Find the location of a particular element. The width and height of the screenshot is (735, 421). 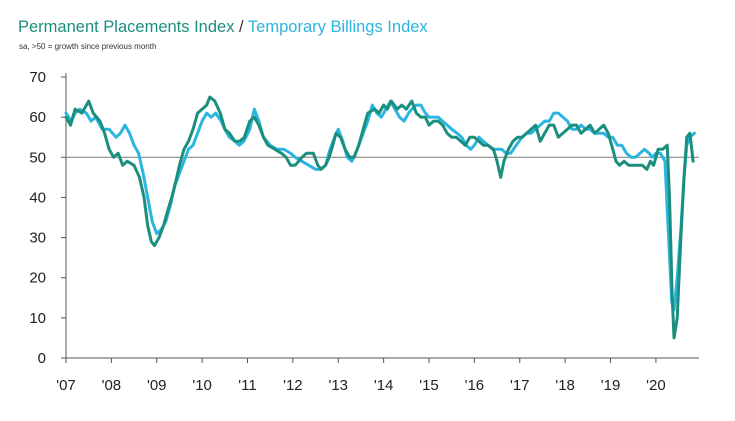

x-tick-label: '20 is located at coordinates (656, 385).